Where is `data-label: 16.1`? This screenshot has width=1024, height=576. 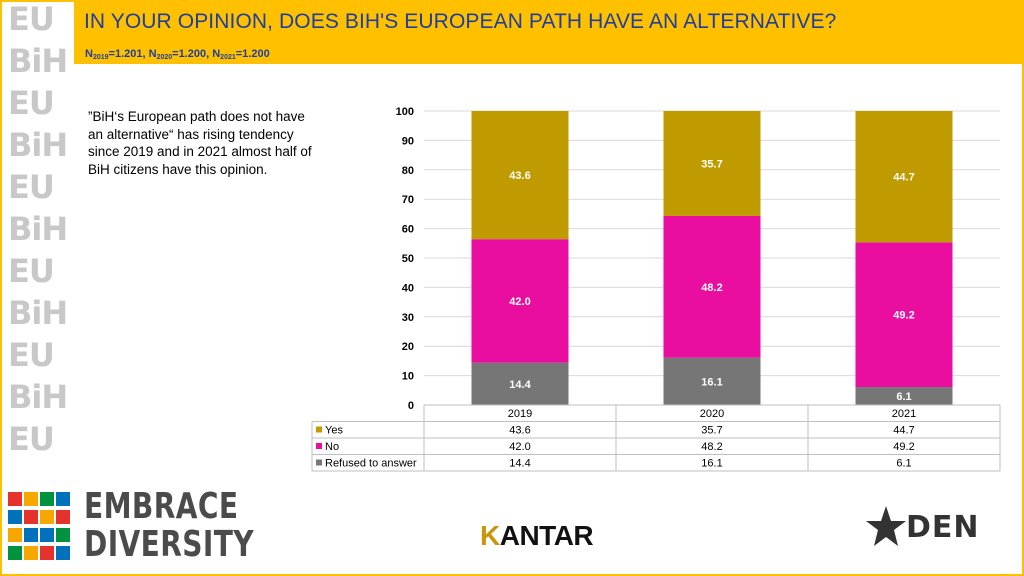 data-label: 16.1 is located at coordinates (711, 382).